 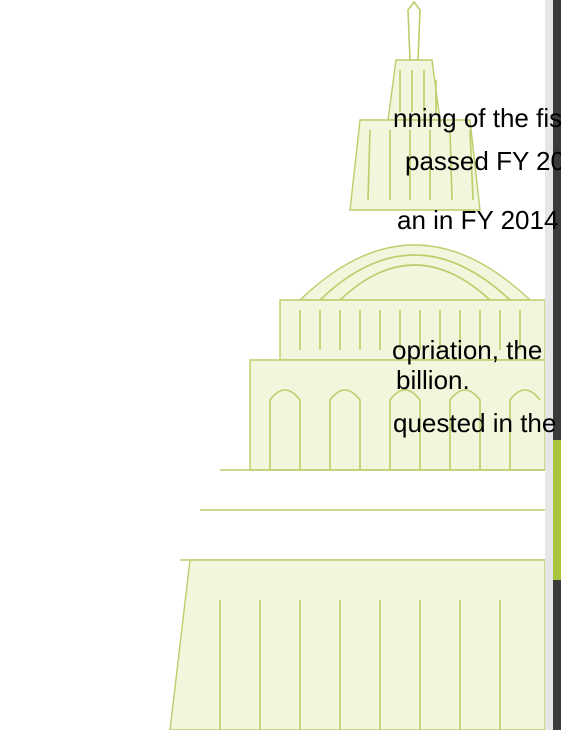 What do you see at coordinates (467, 350) in the screenshot?
I see `text-line: opriation, the` at bounding box center [467, 350].